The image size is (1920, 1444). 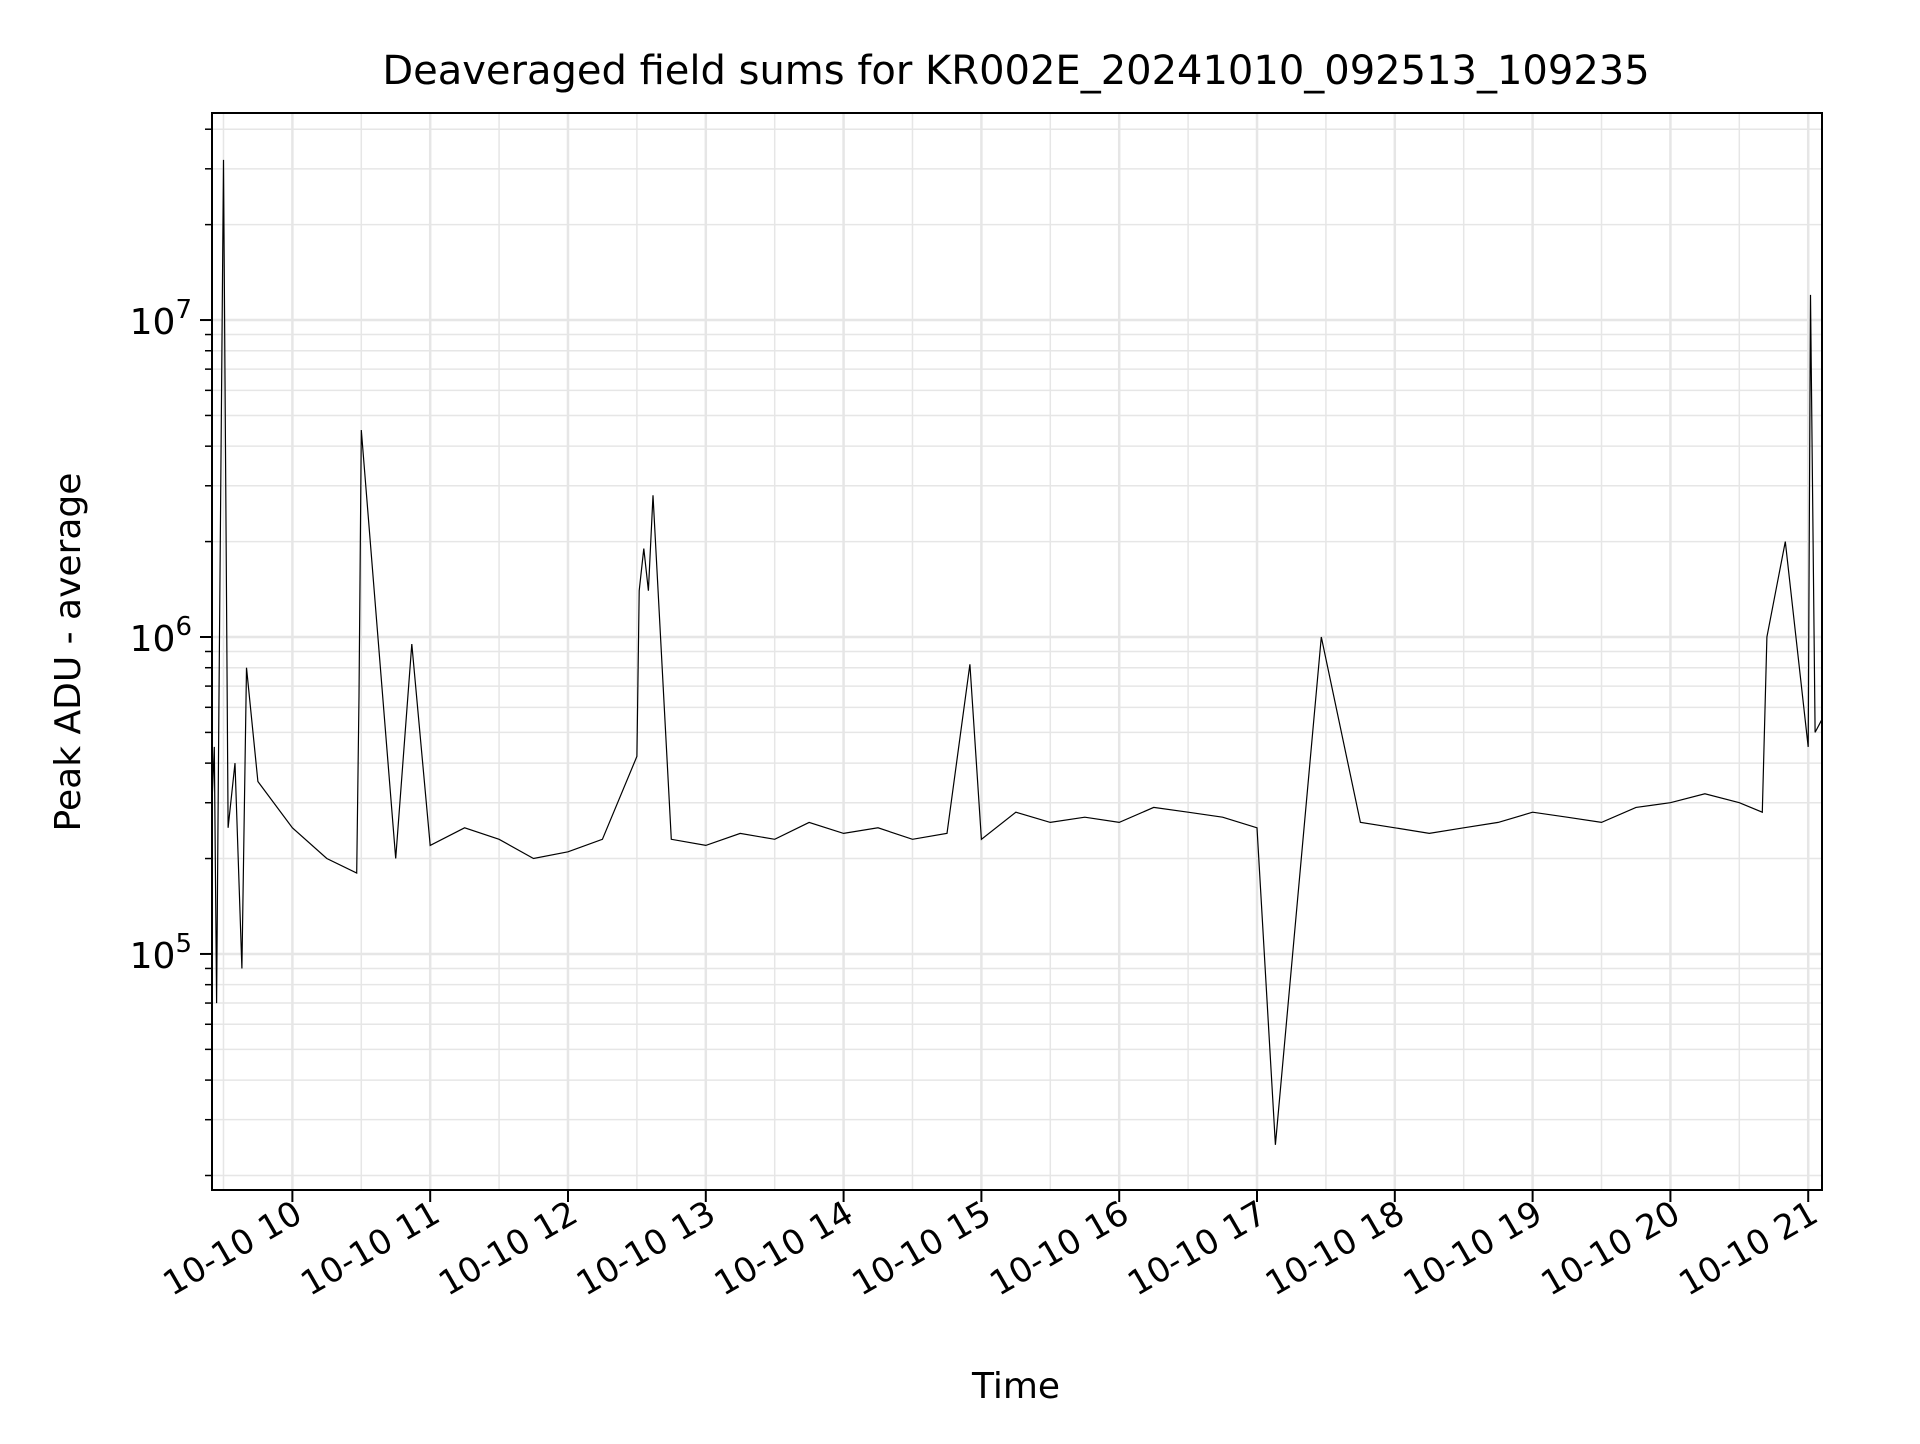 What do you see at coordinates (922, 1248) in the screenshot?
I see `x-tick-label: 10-10 15` at bounding box center [922, 1248].